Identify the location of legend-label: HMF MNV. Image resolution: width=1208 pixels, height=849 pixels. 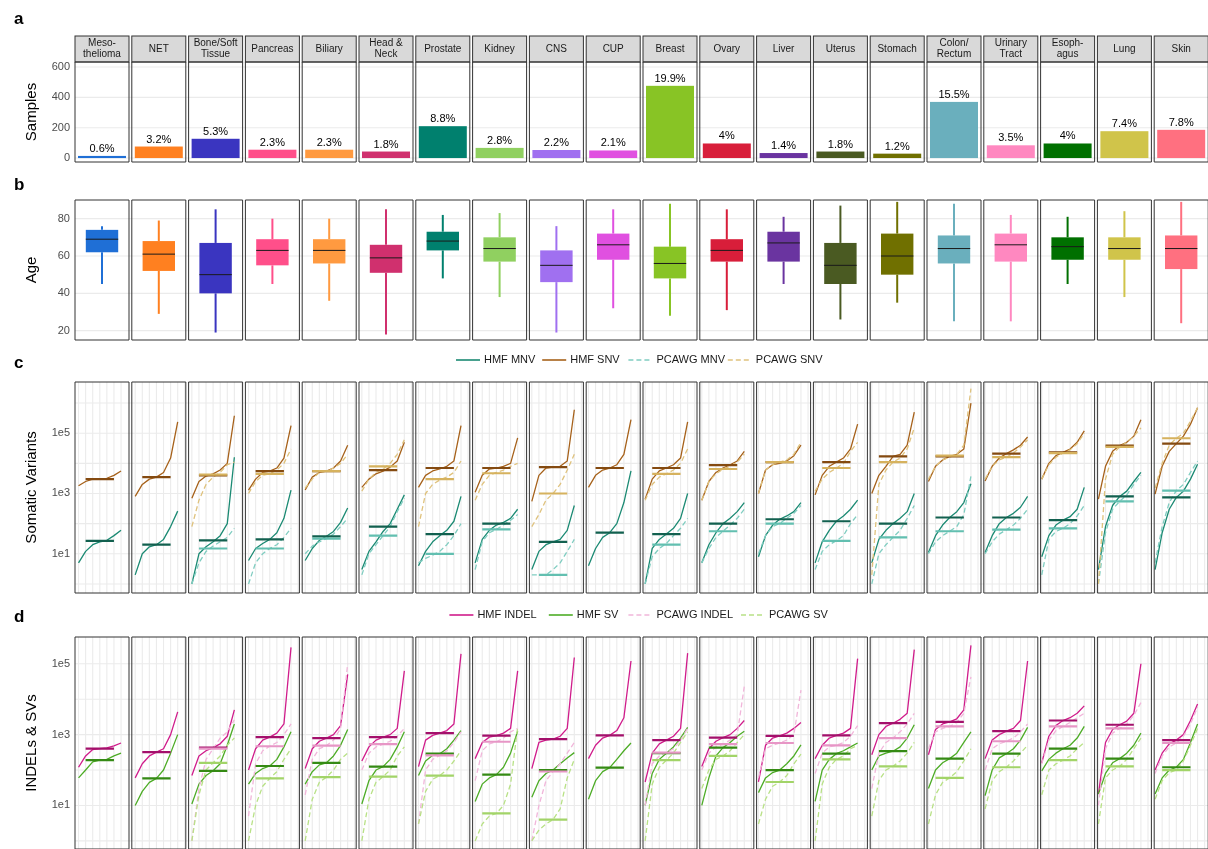
(510, 358).